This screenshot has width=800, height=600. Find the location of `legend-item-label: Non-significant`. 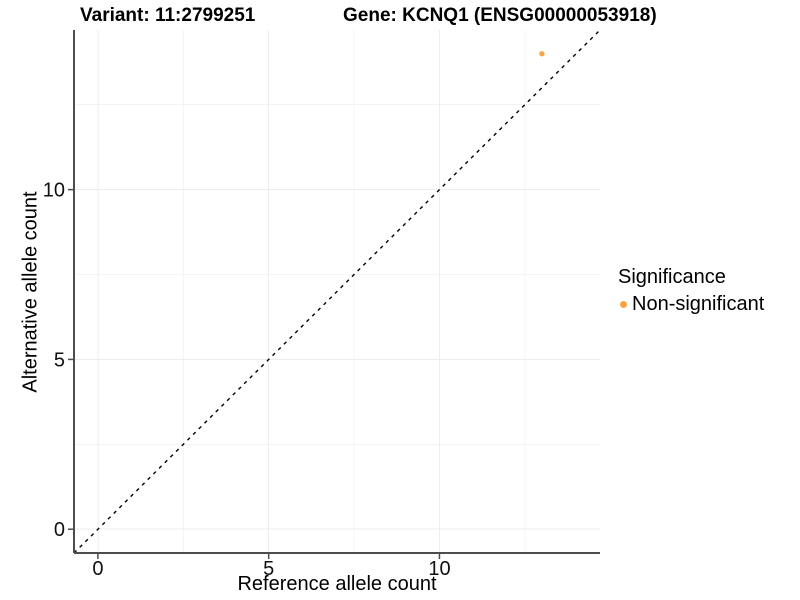

legend-item-label: Non-significant is located at coordinates (698, 304).